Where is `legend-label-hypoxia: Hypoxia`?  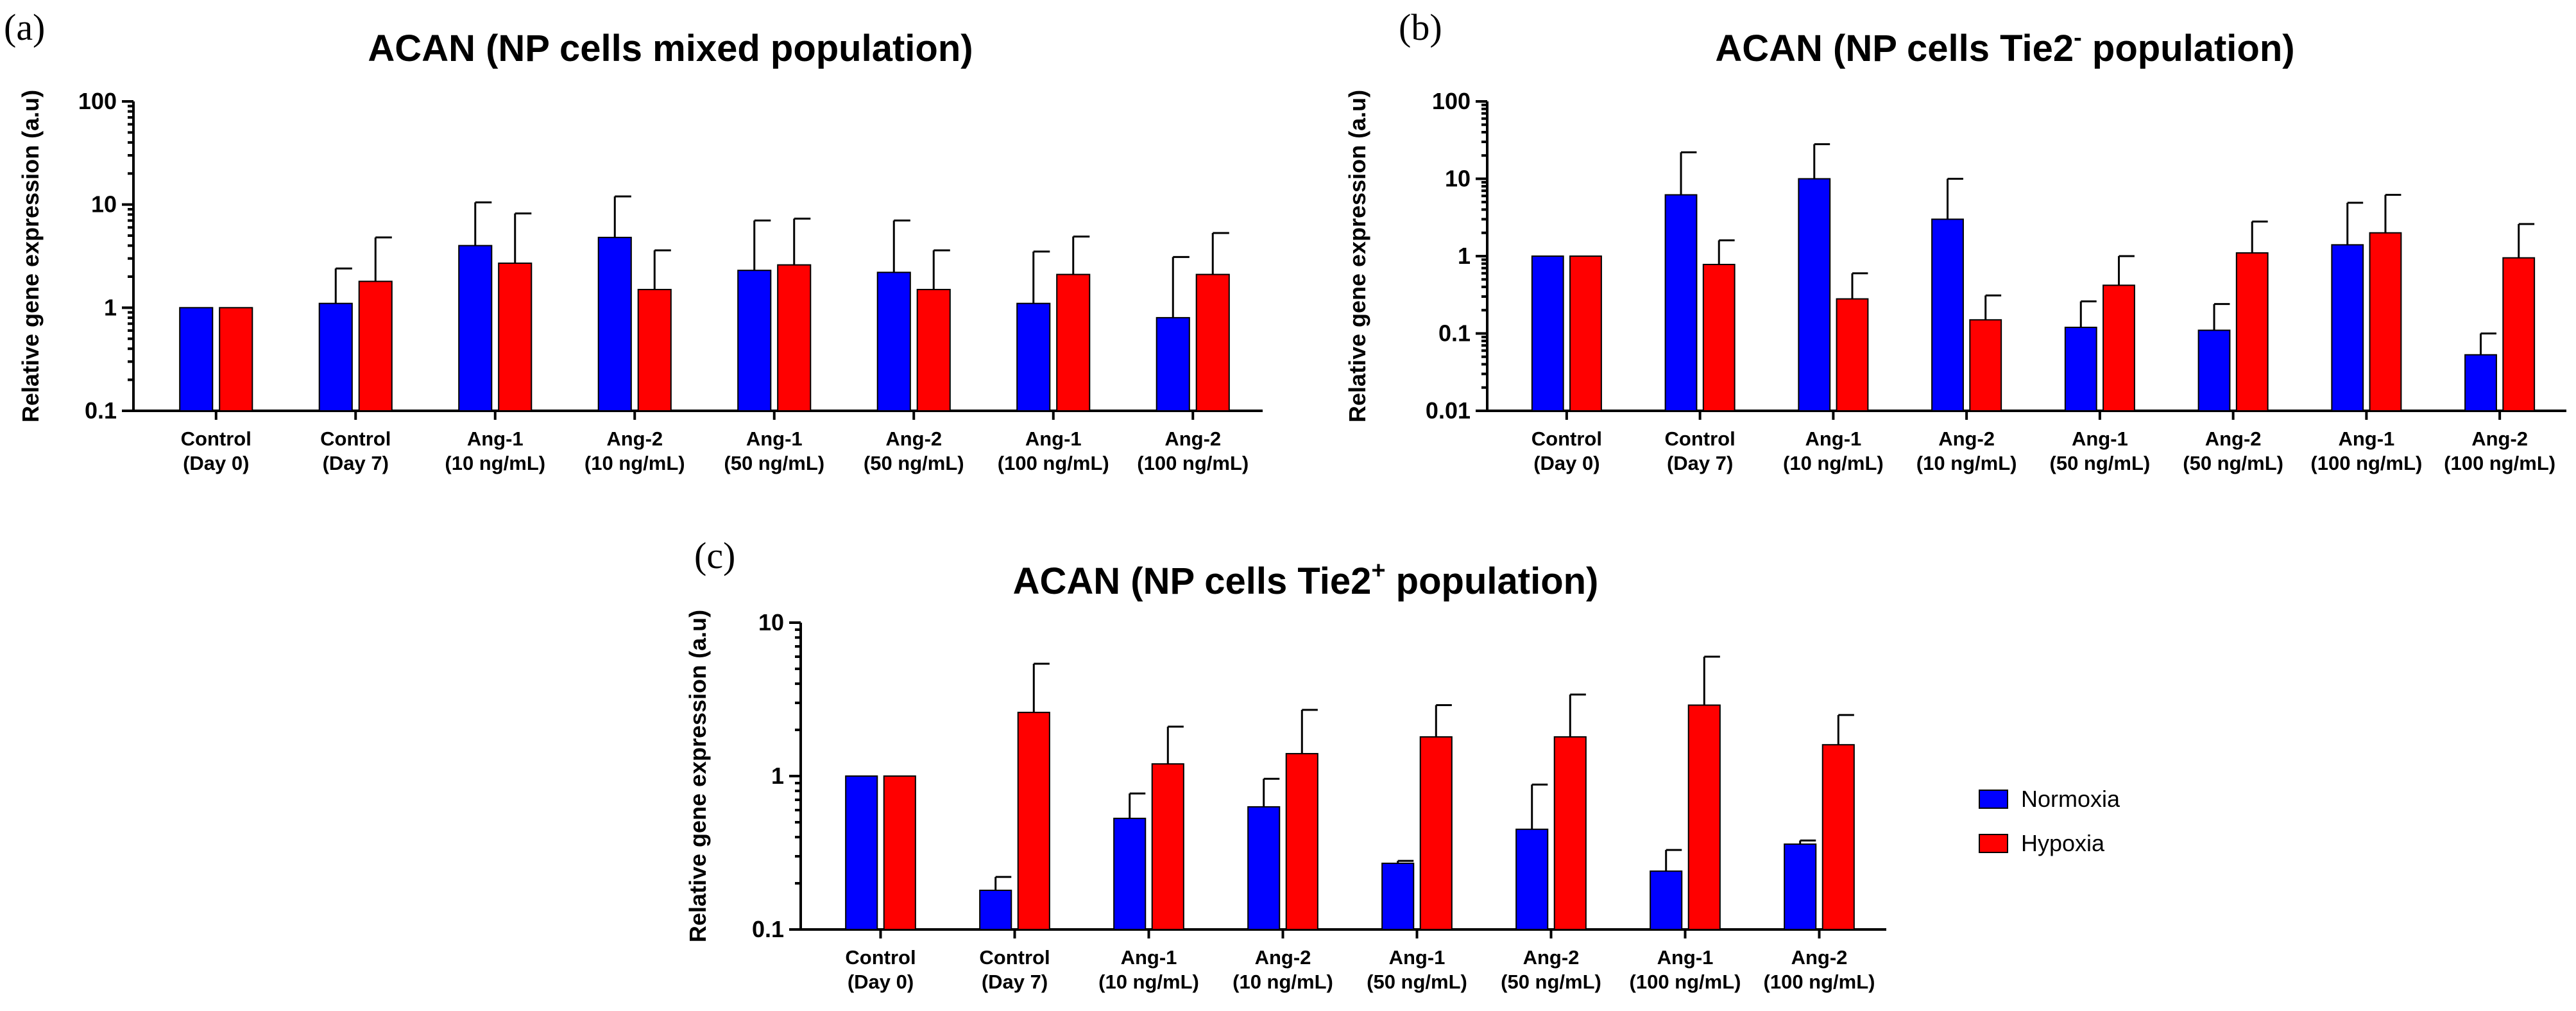
legend-label-hypoxia: Hypoxia is located at coordinates (2063, 843).